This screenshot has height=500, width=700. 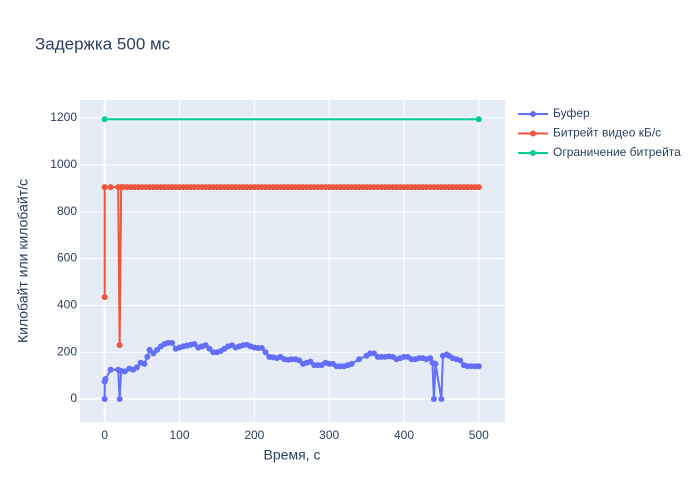 I want to click on y-tick-label: 1200, so click(x=63, y=117).